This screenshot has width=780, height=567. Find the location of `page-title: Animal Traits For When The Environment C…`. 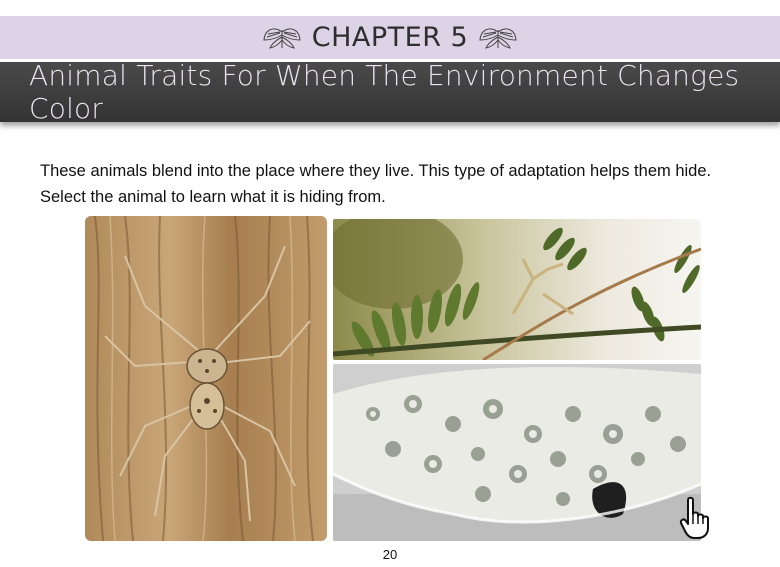

page-title: Animal Traits For When The Environment C… is located at coordinates (384, 92).